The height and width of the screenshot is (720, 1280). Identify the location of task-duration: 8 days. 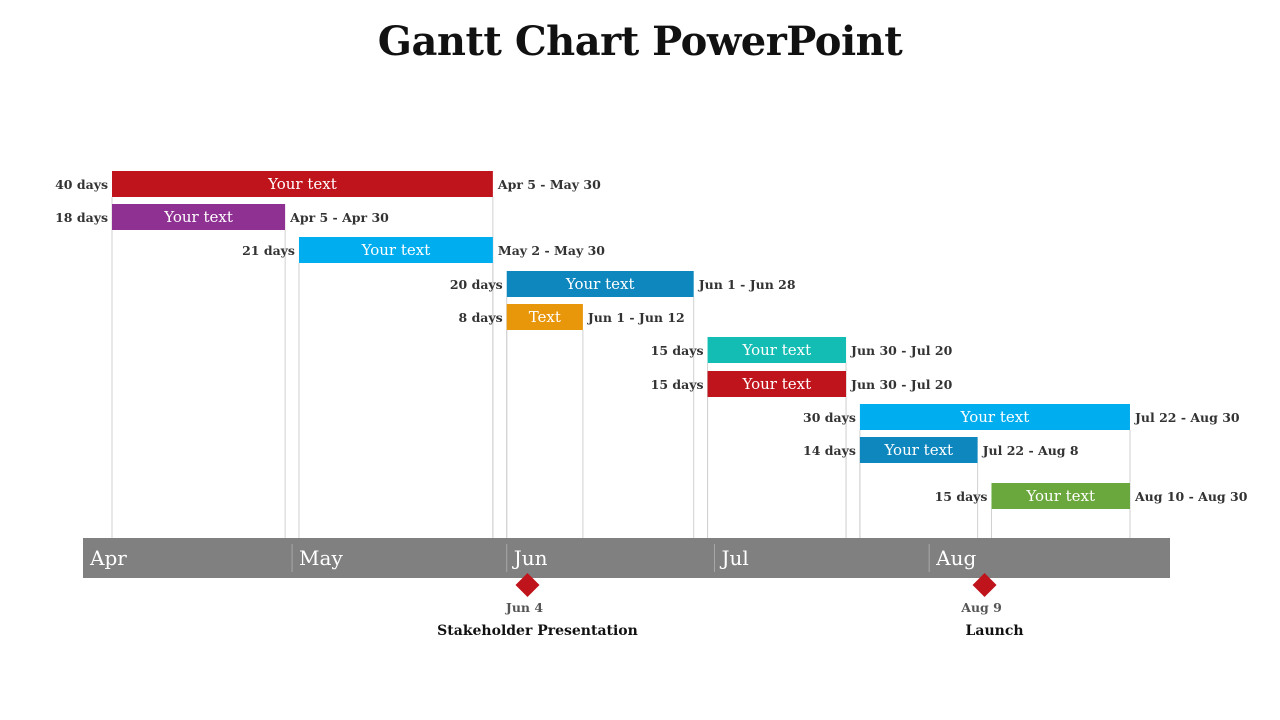
(481, 317).